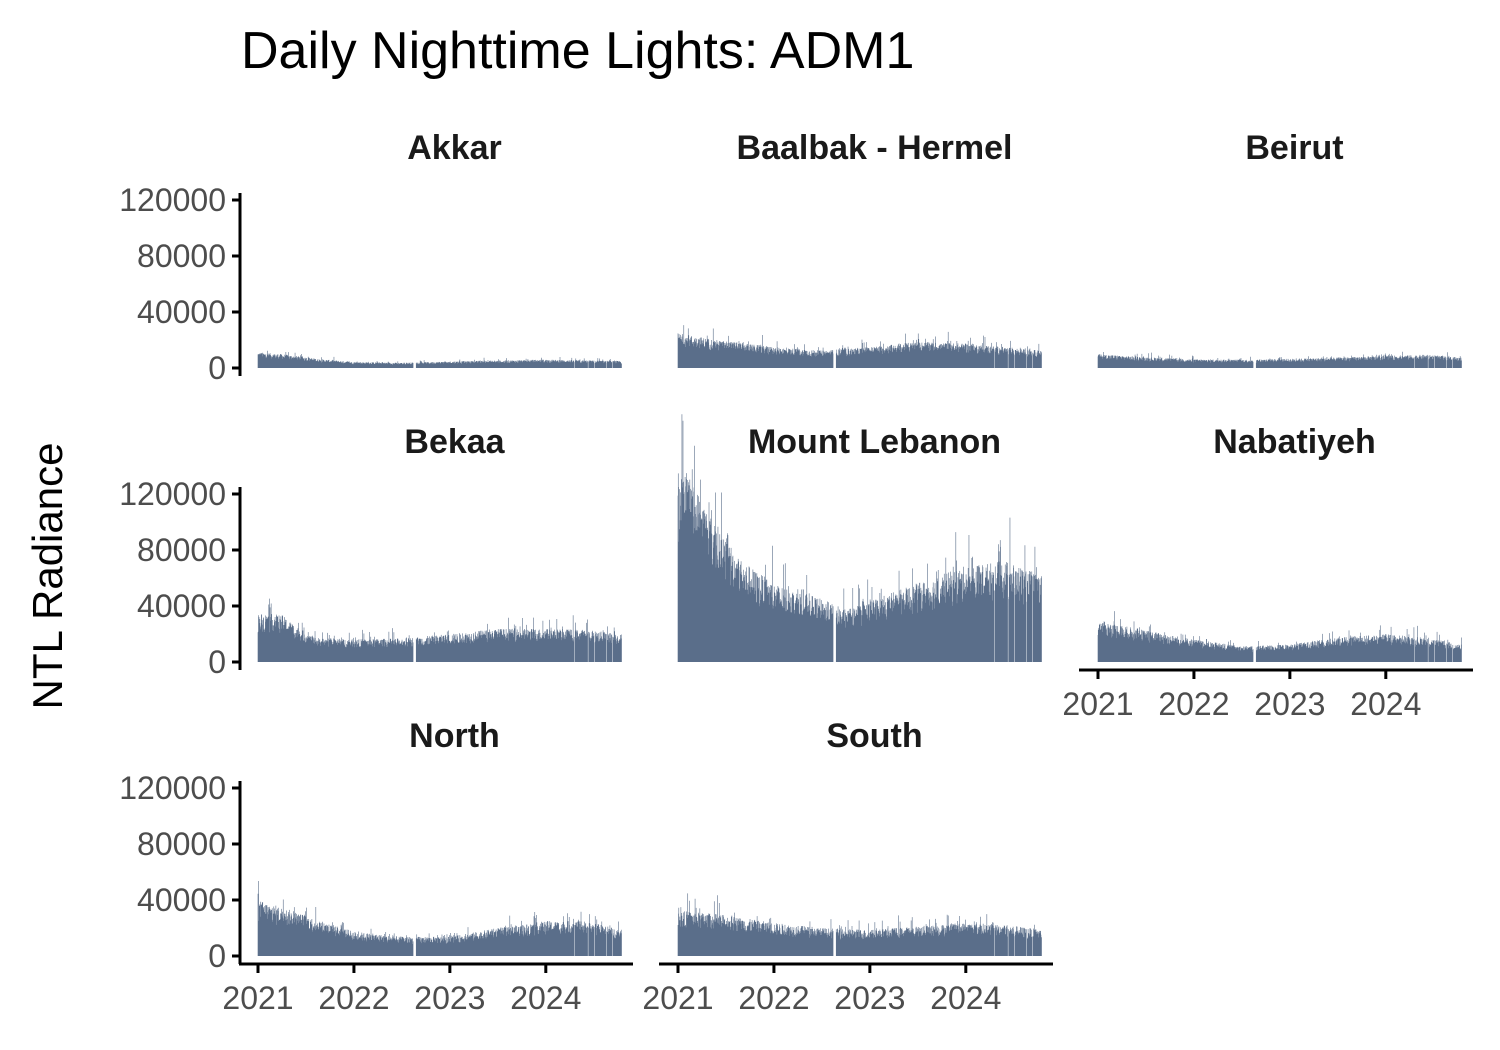 The image size is (1500, 1050). Describe the element at coordinates (1267, 572) in the screenshot. I see `panel-nabatiyeh: Nabatiyeh 2021 2022 2023 2024` at that location.